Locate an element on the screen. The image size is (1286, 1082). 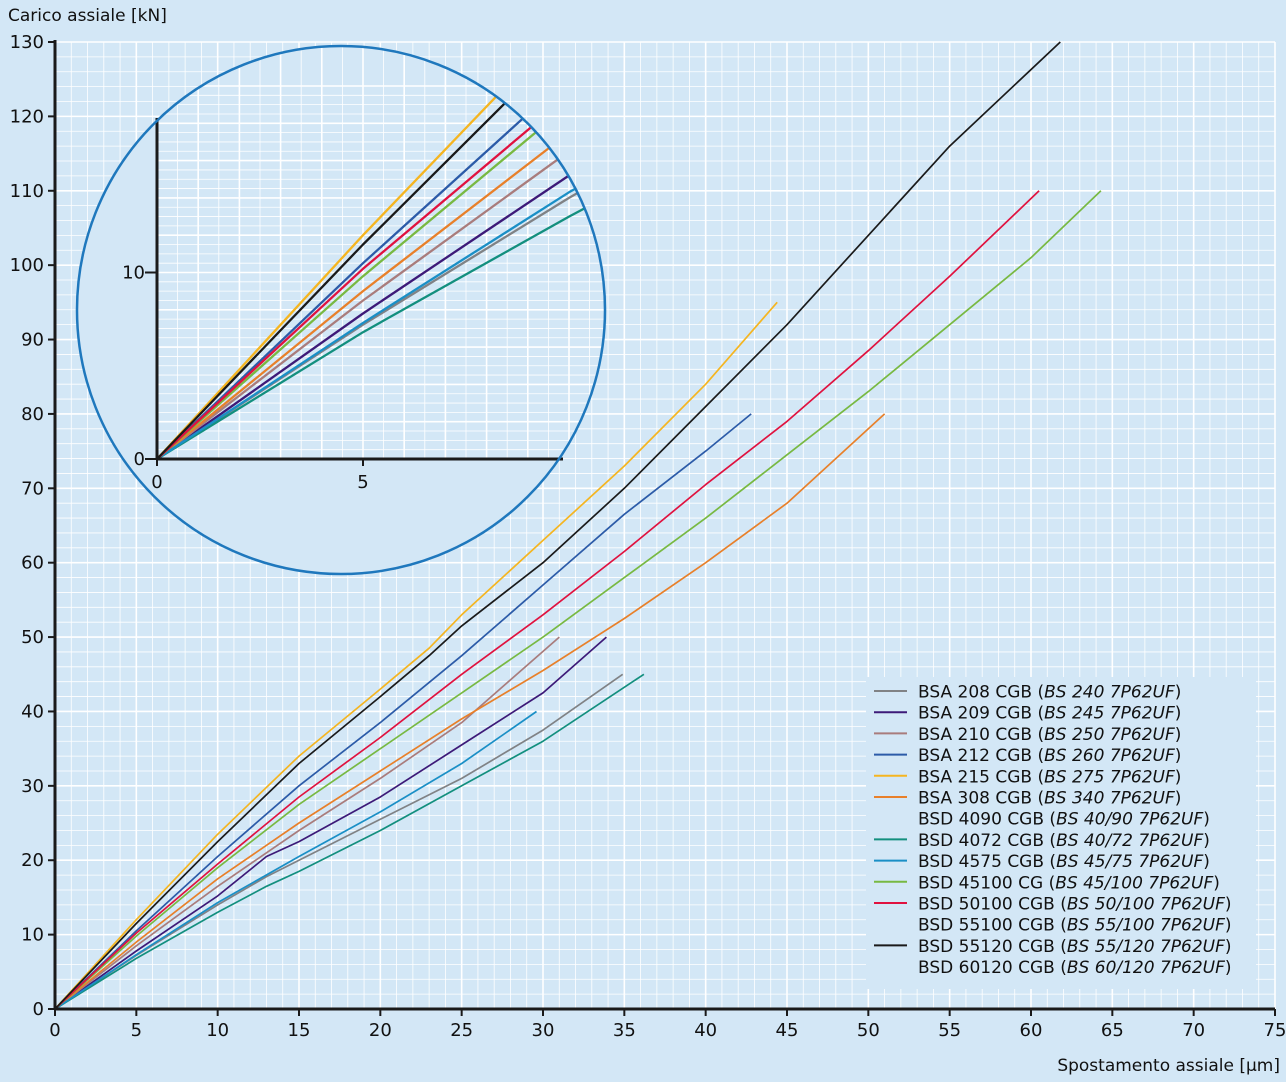
legend-entry-note: BS 55/120 7P62UF is located at coordinates (1146, 947).